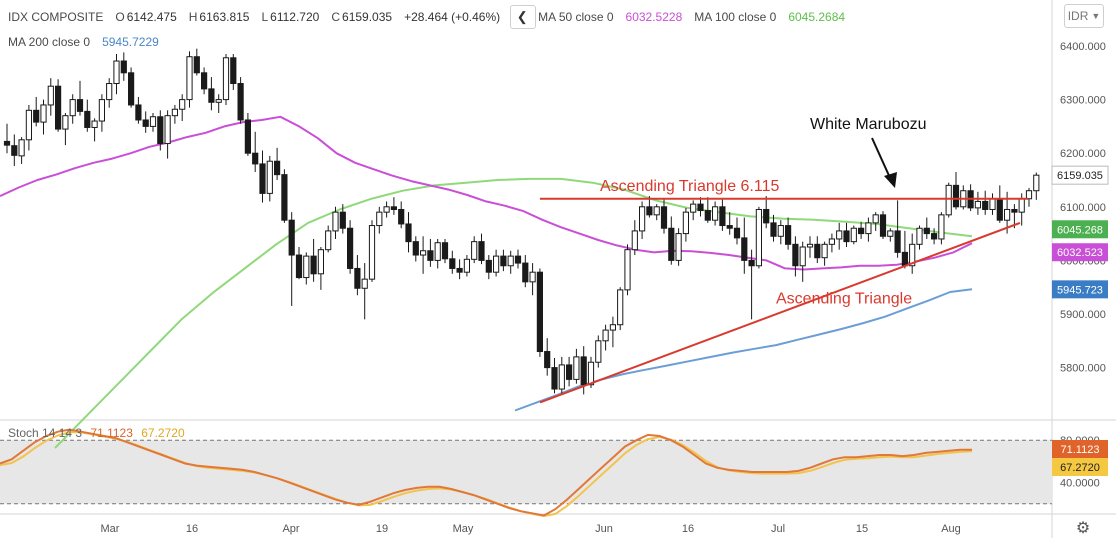 Image resolution: width=1116 pixels, height=543 pixels. What do you see at coordinates (1083, 154) in the screenshot?
I see `y-tick-label: 6200.000` at bounding box center [1083, 154].